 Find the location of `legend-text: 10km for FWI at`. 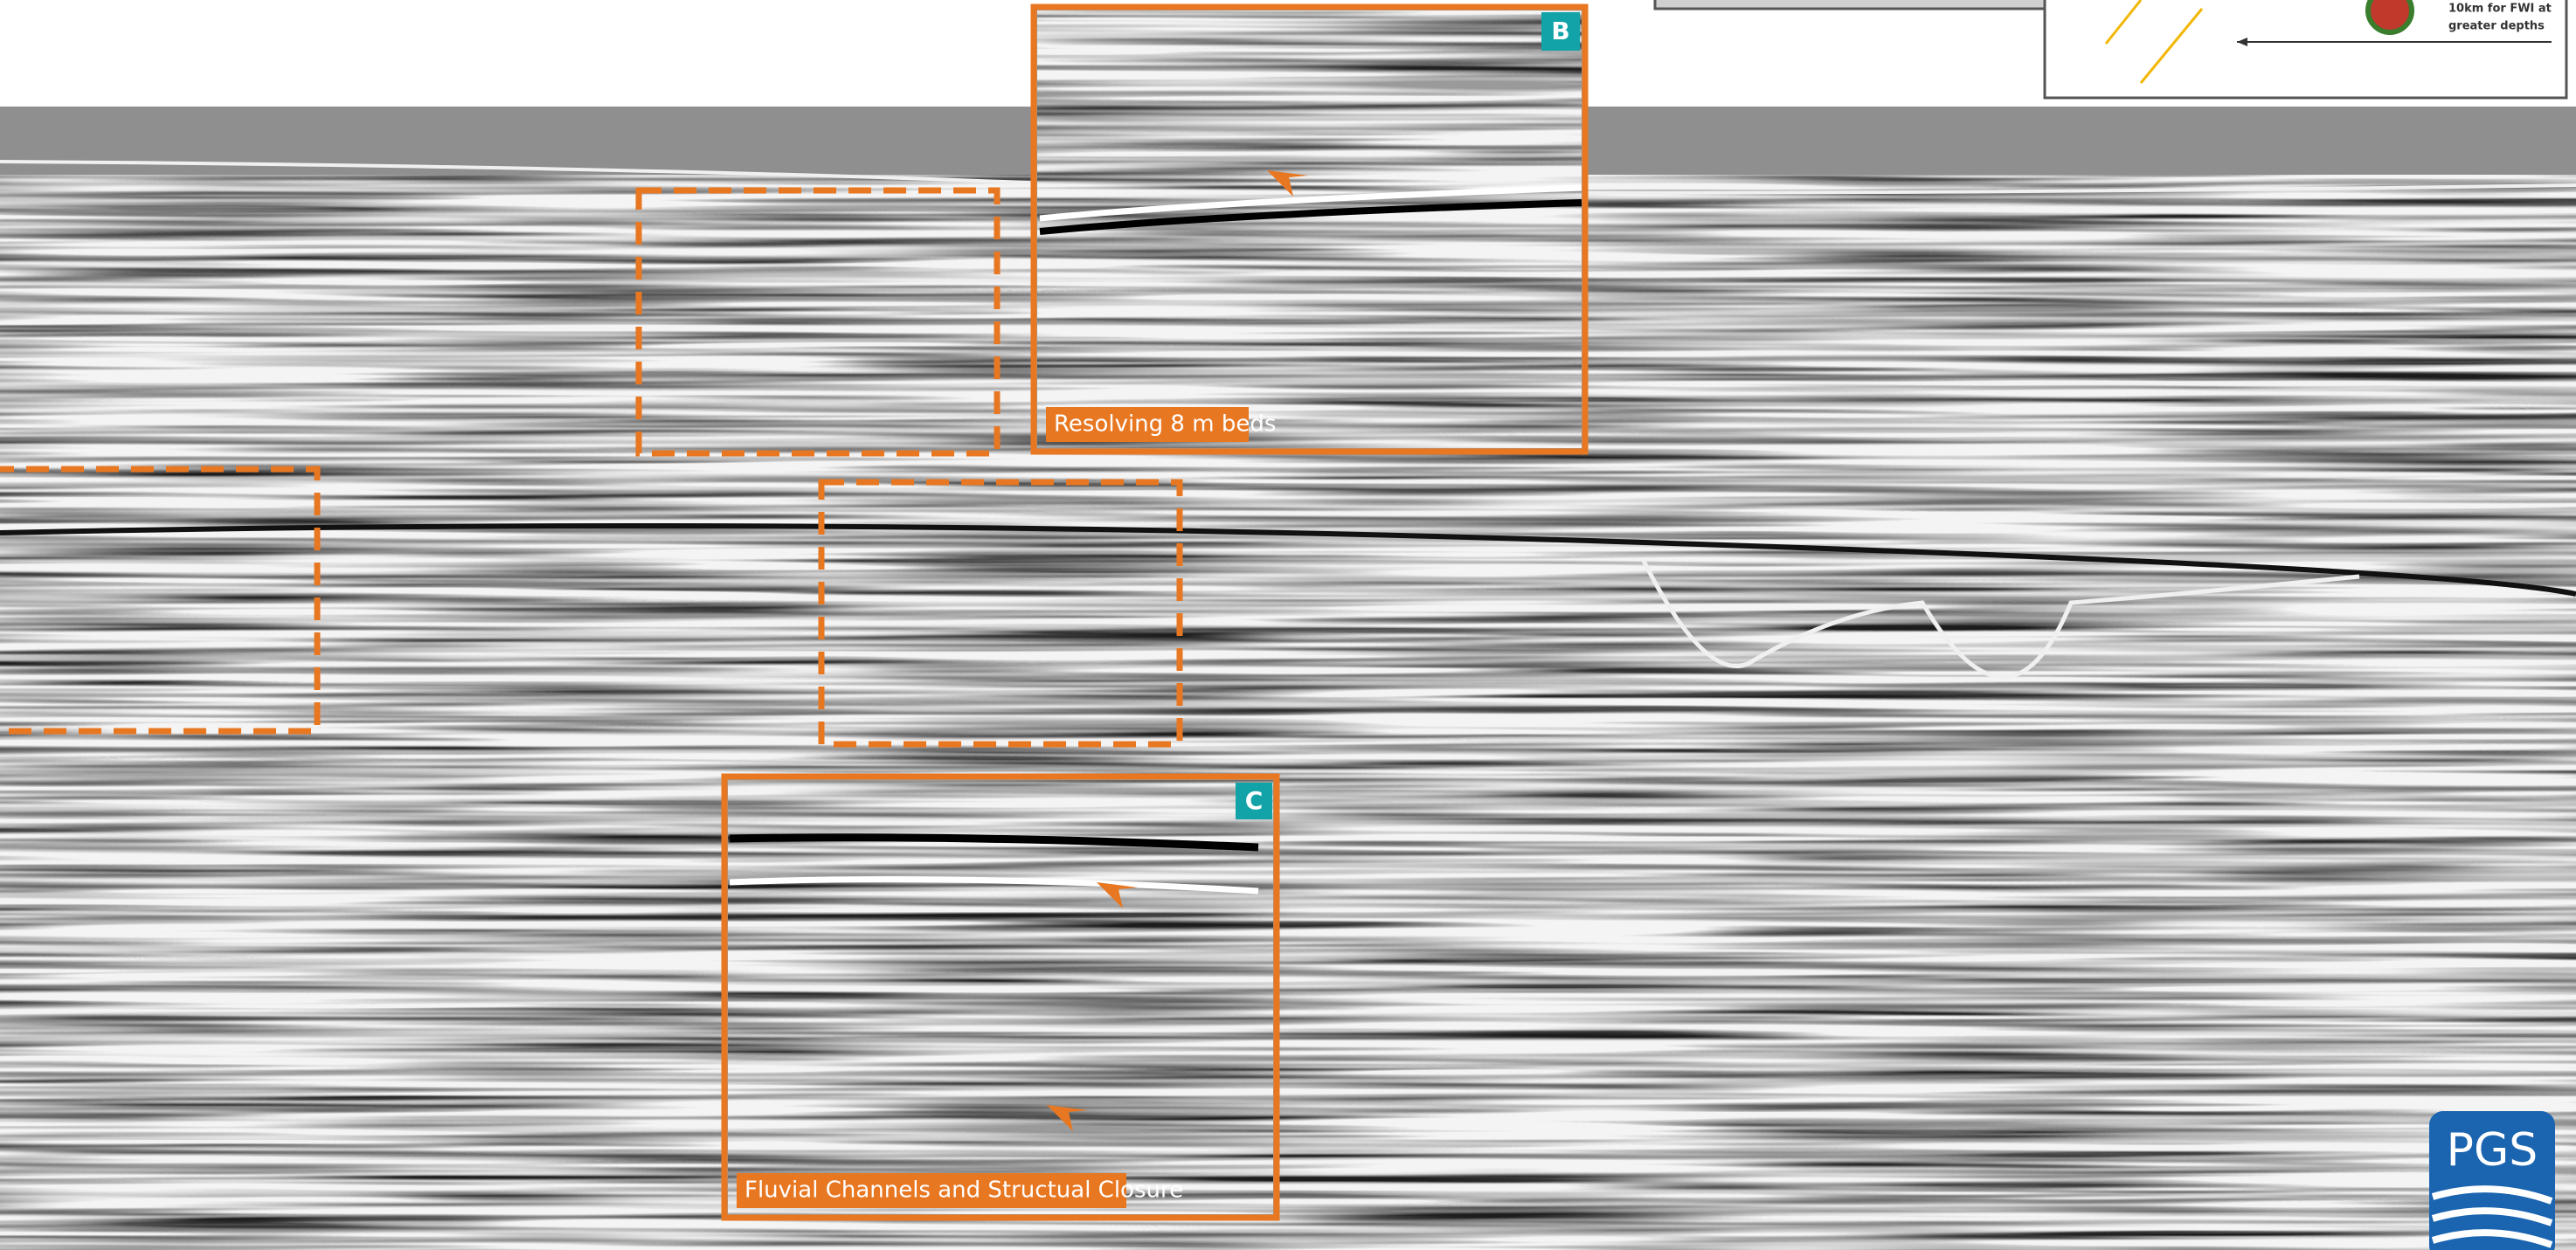

legend-text: 10km for FWI at is located at coordinates (2500, 9).